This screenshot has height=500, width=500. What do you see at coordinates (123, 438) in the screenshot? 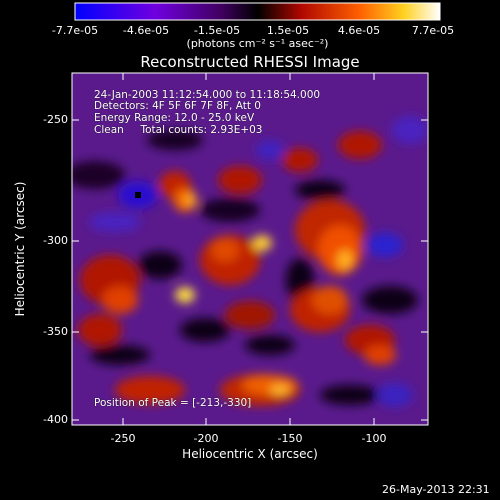
I see `x-tick-label: -250` at bounding box center [123, 438].